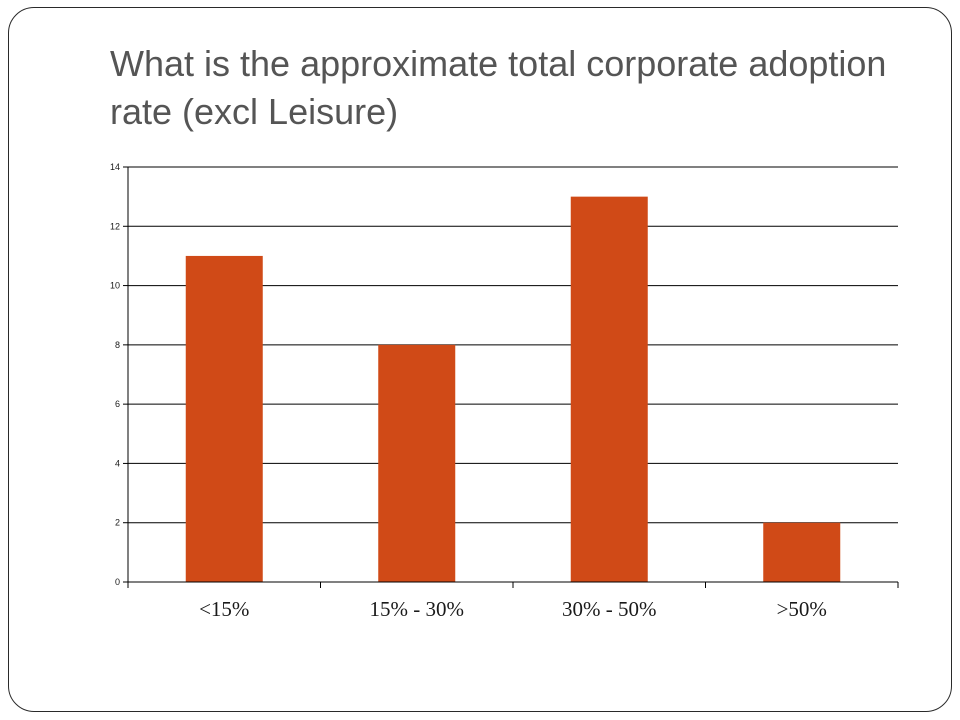 The height and width of the screenshot is (720, 960). Describe the element at coordinates (609, 609) in the screenshot. I see `x-category-label: 30% - 50%` at that location.